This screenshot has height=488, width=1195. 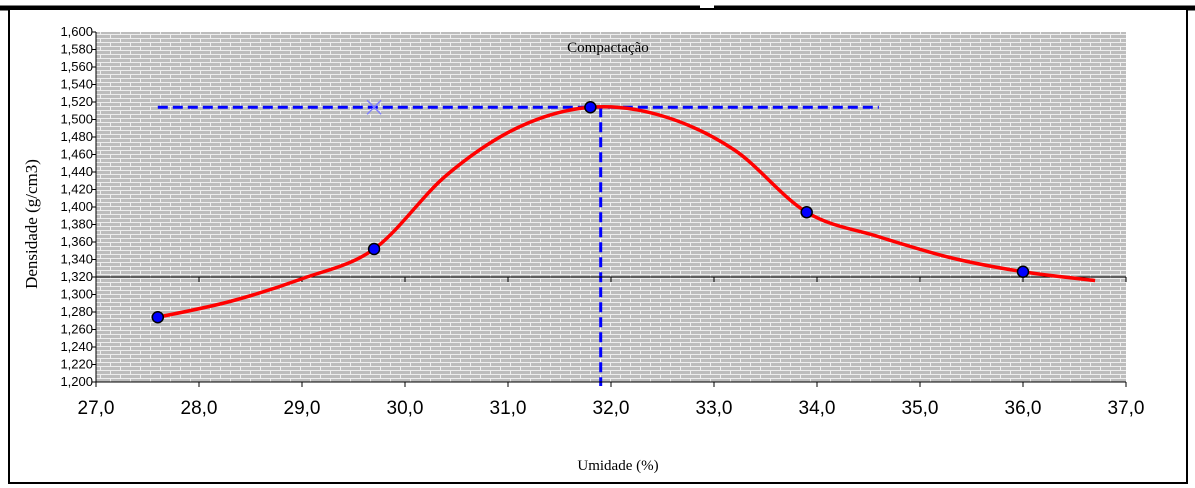 What do you see at coordinates (76, 171) in the screenshot?
I see `y-tick-label: 1,440` at bounding box center [76, 171].